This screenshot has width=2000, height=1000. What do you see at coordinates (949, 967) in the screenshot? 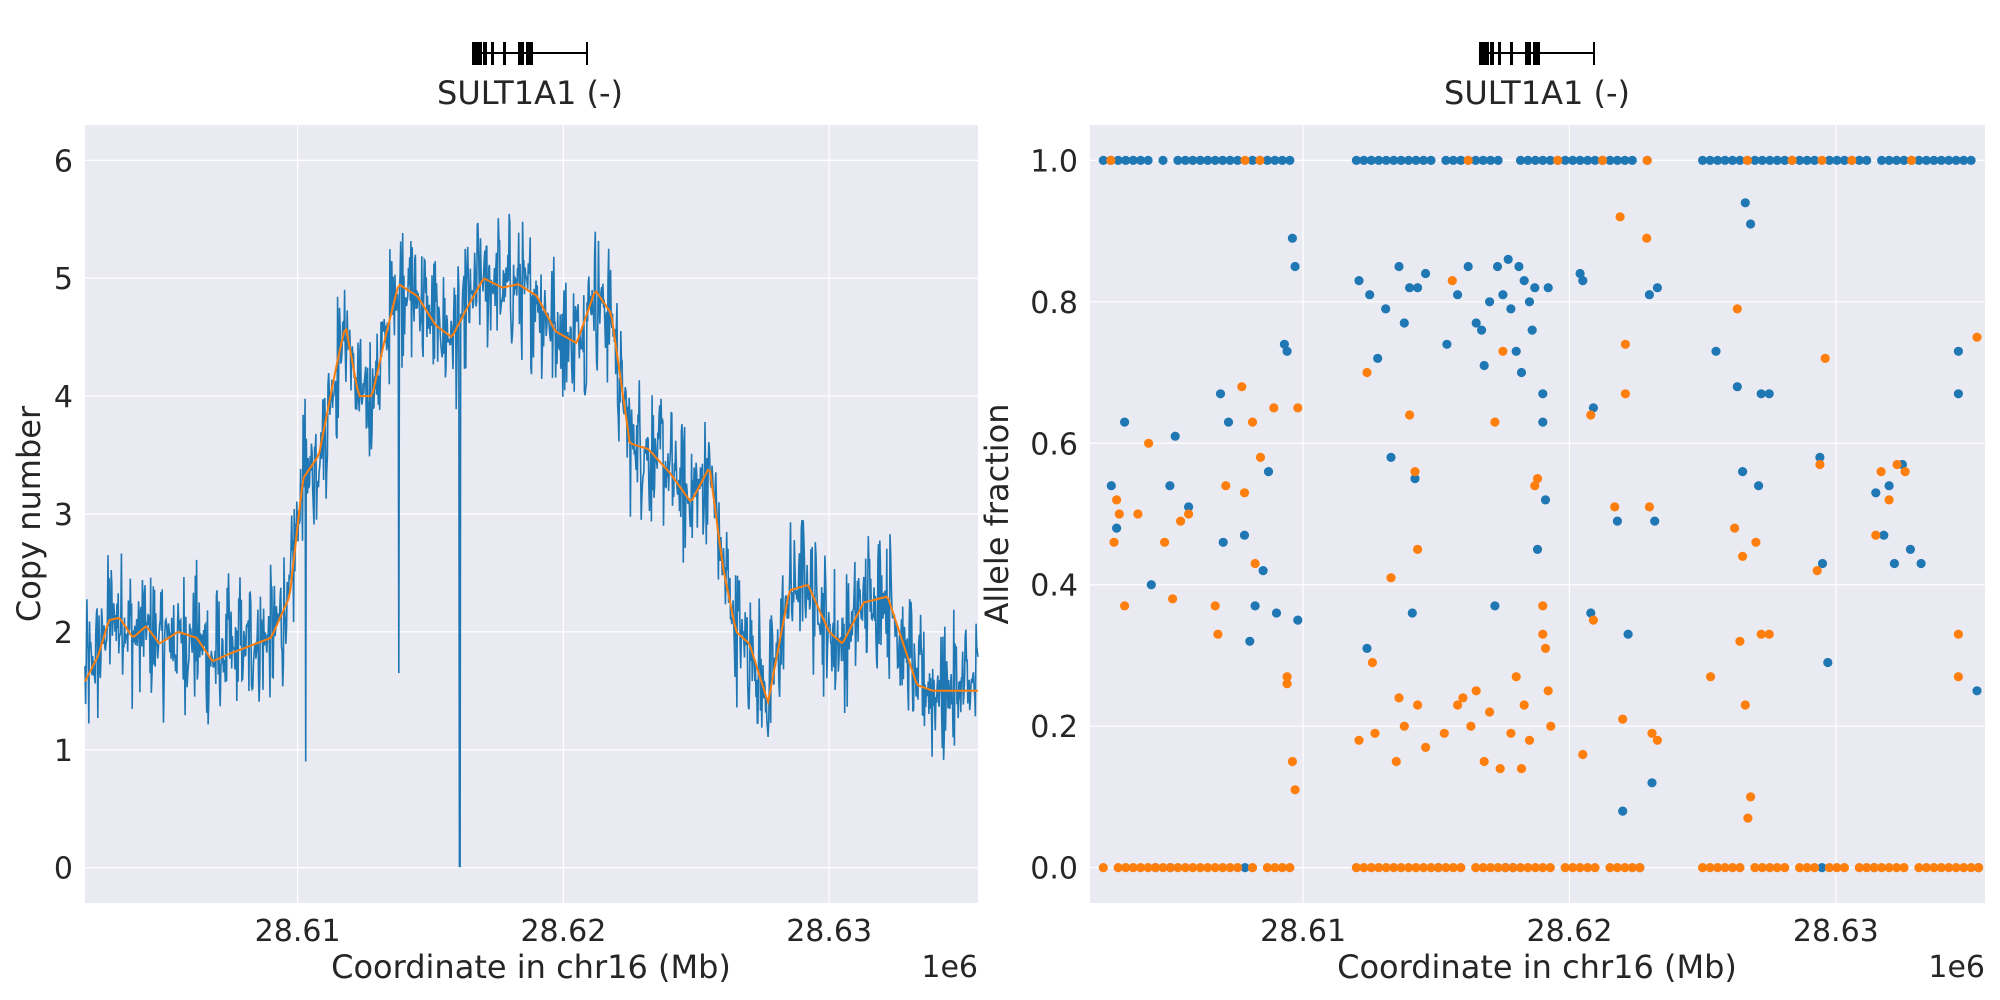
I see `x-offset-left: 1e6` at bounding box center [949, 967].